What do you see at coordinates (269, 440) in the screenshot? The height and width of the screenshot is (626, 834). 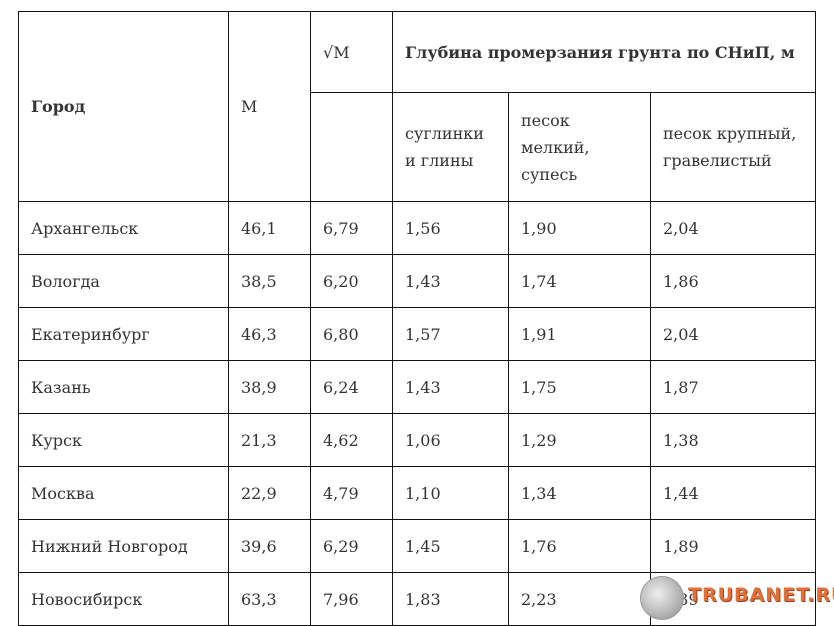 I see `cell-m: 21,3` at bounding box center [269, 440].